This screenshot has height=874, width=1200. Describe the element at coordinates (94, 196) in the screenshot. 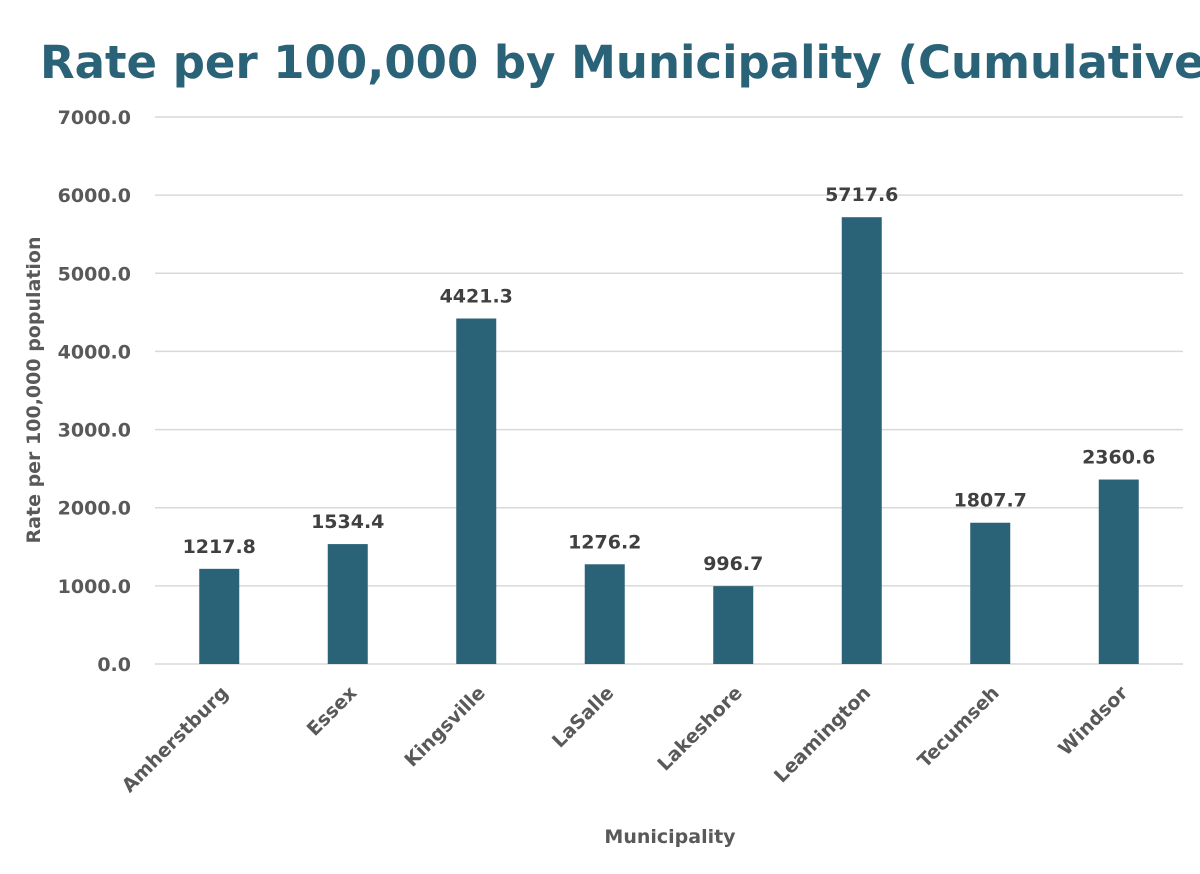

I see `y-tick-label: 6000.0` at that location.